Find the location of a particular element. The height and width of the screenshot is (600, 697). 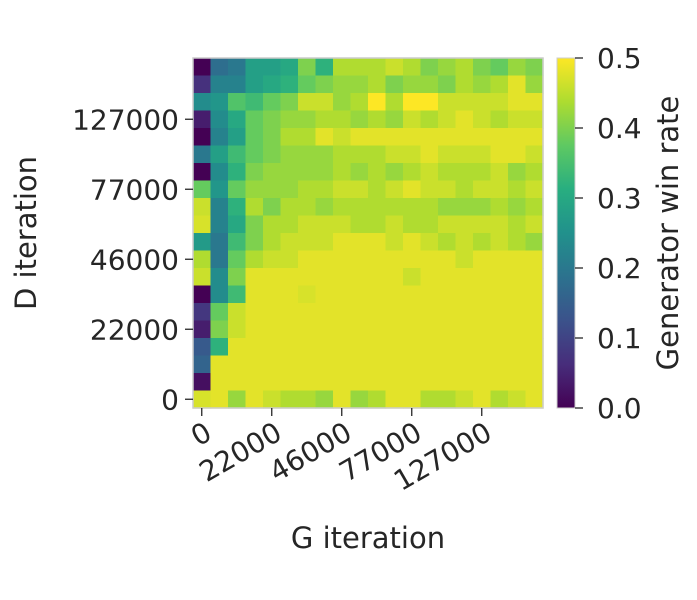

x-tick-label: 0 is located at coordinates (201, 433).